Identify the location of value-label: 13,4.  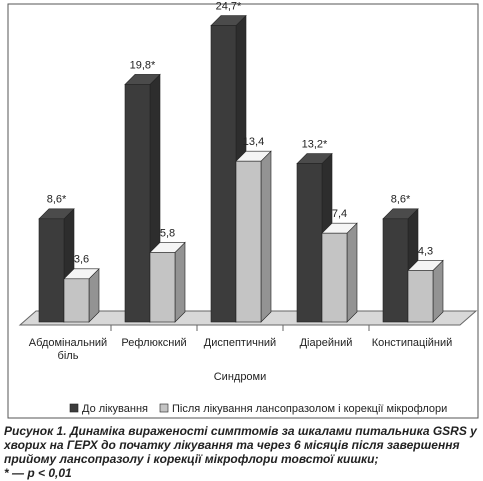
(253, 142).